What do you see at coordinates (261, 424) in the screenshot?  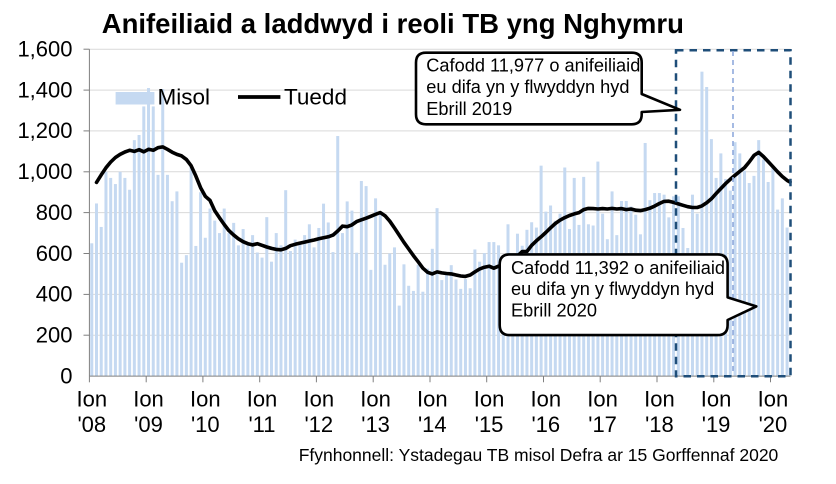 I see `svg-text: '11` at bounding box center [261, 424].